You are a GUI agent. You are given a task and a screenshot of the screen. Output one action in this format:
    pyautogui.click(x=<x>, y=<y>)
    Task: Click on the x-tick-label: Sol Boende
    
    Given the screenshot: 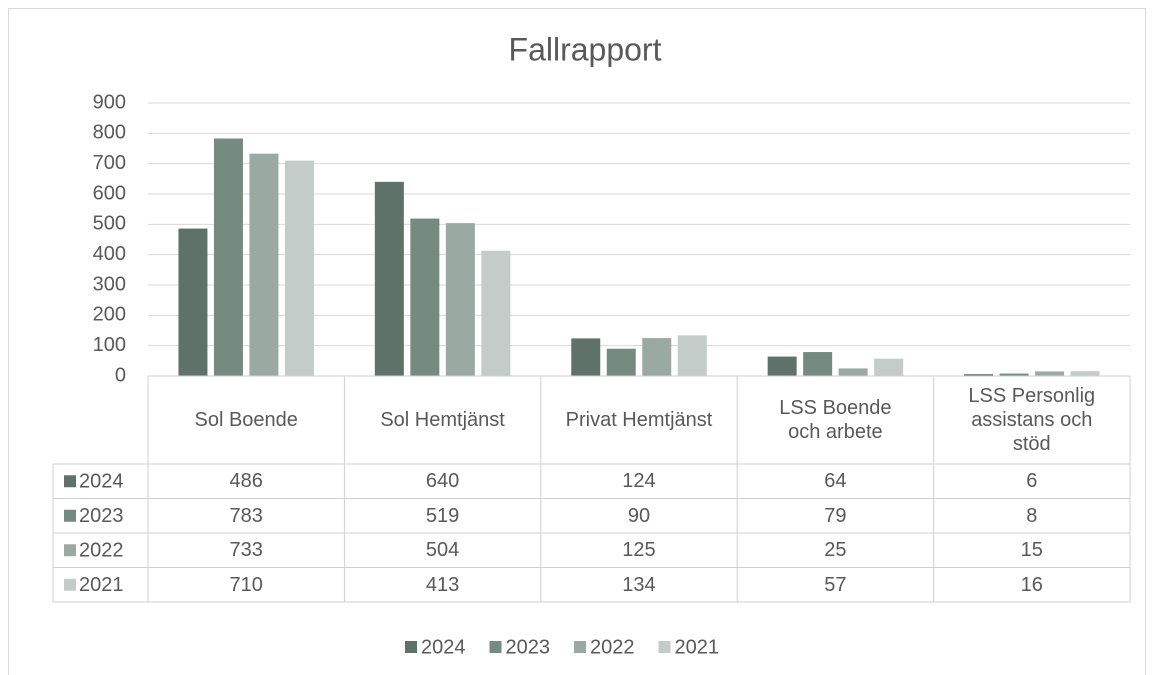 What is the action you would take?
    pyautogui.click(x=246, y=420)
    